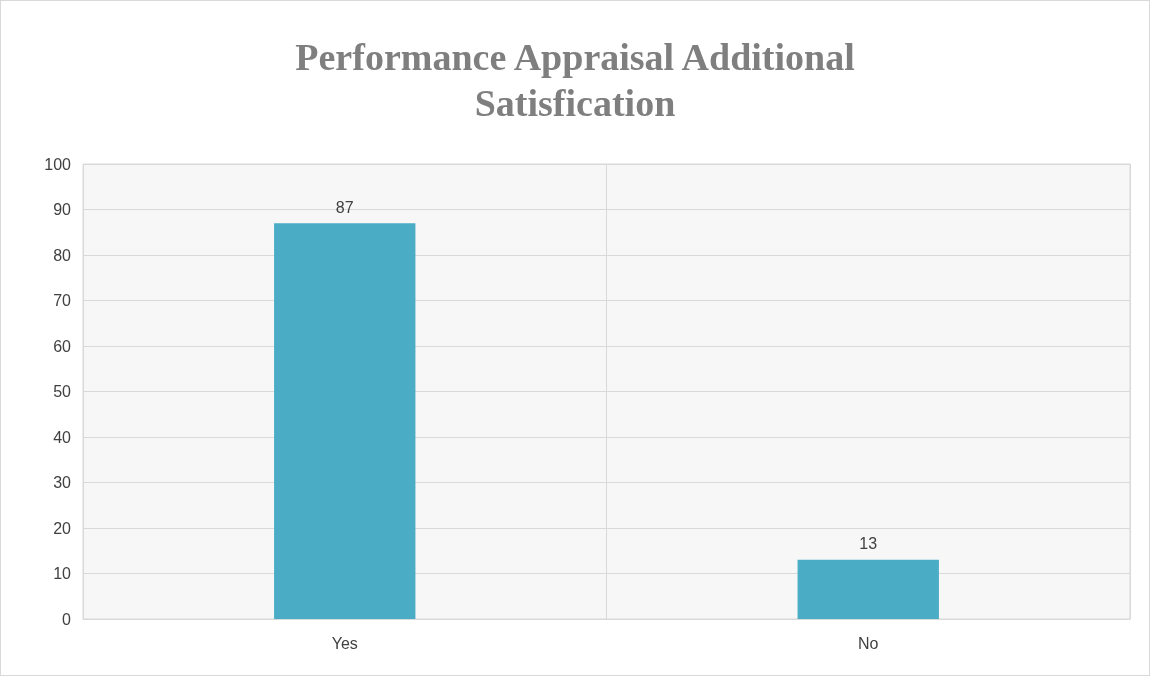 The width and height of the screenshot is (1150, 676). What do you see at coordinates (575, 80) in the screenshot?
I see `chart-title: Performance Appraisal Additional Satisfication` at bounding box center [575, 80].